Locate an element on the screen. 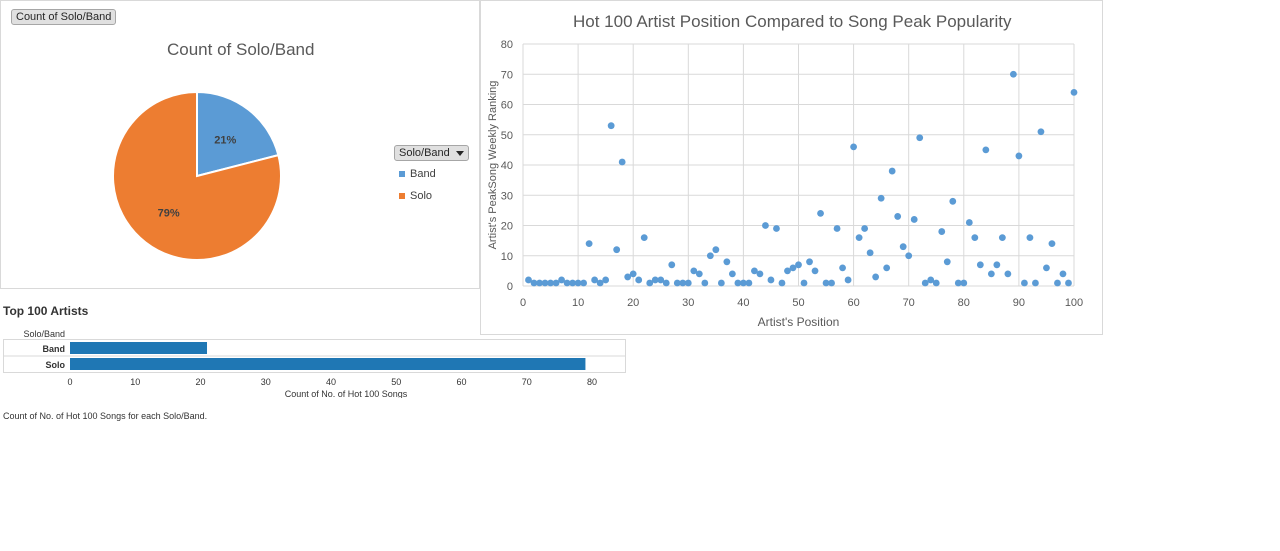 Image resolution: width=1280 pixels, height=551 pixels. y-tick-label: 0 is located at coordinates (510, 287).